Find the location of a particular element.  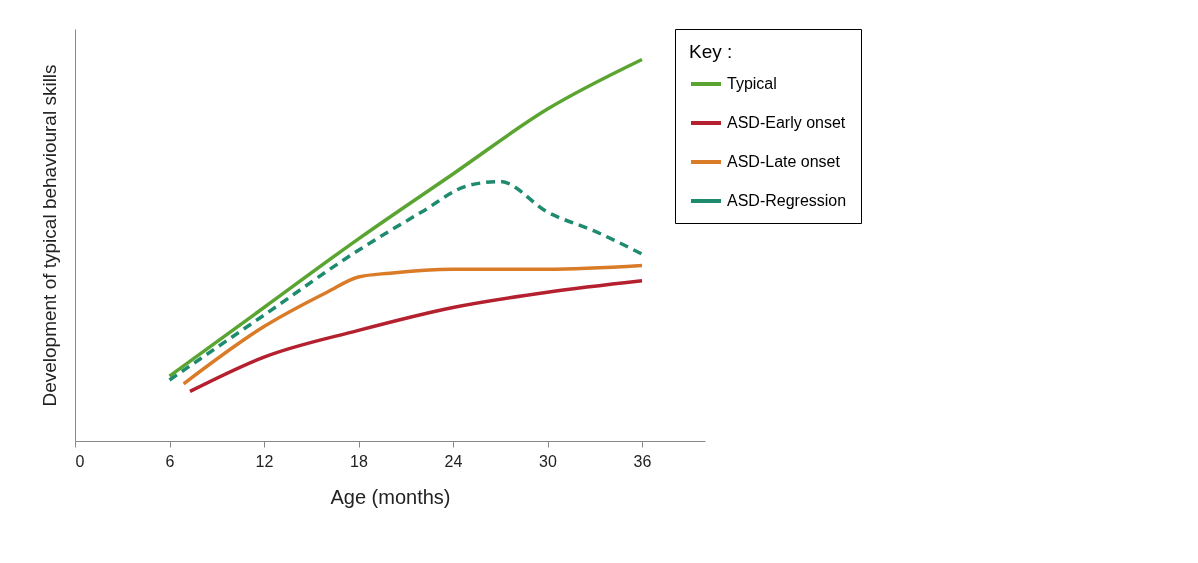

x-tick-label: 12 is located at coordinates (264, 461).